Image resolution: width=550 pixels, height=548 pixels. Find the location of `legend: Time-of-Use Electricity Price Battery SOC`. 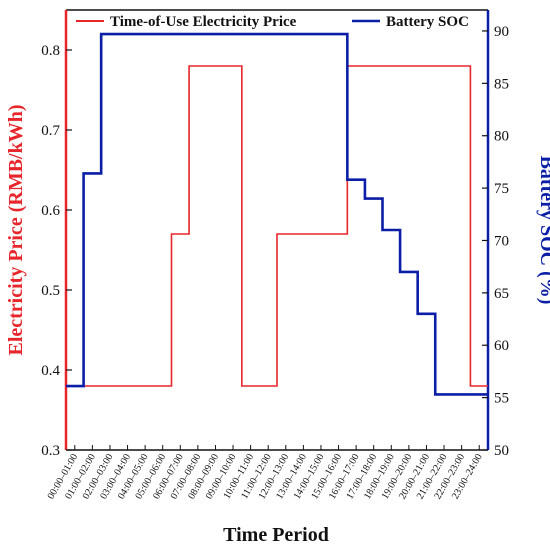

legend: Time-of-Use Electricity Price Battery SOC is located at coordinates (272, 22).